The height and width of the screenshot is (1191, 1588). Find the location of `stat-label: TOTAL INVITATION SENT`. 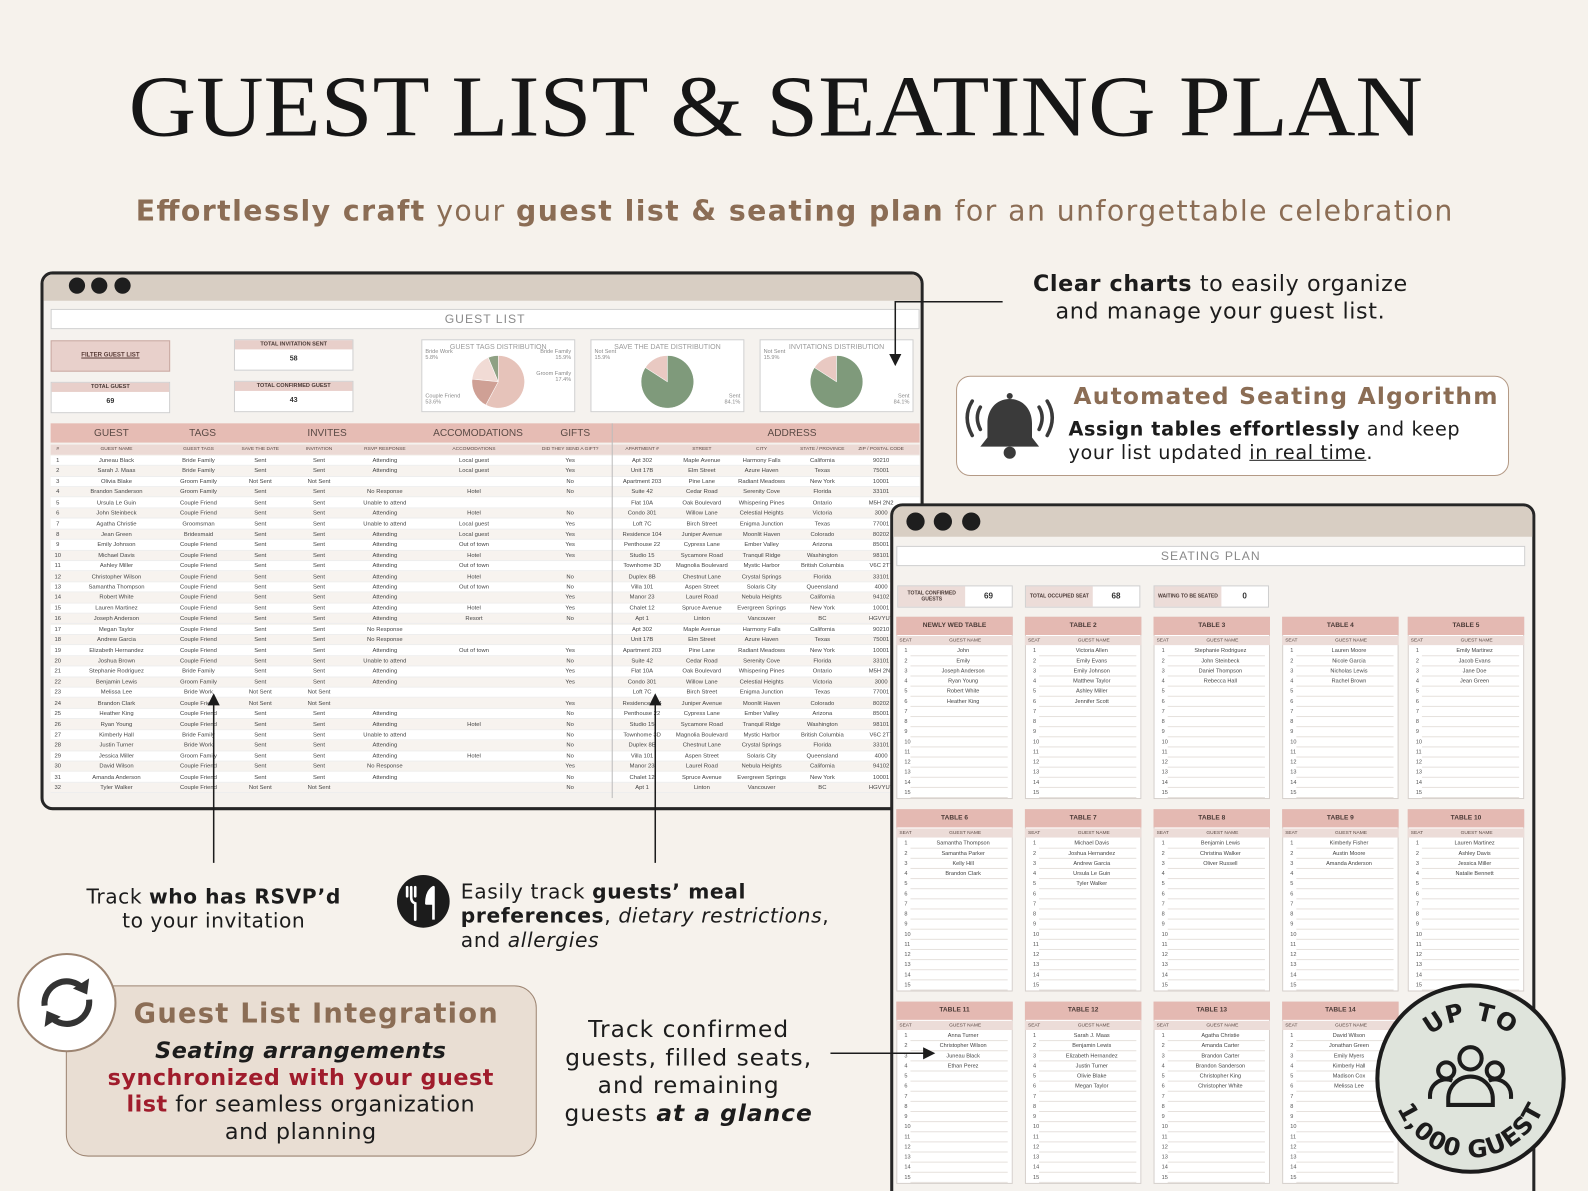

stat-label: TOTAL INVITATION SENT is located at coordinates (293, 345).